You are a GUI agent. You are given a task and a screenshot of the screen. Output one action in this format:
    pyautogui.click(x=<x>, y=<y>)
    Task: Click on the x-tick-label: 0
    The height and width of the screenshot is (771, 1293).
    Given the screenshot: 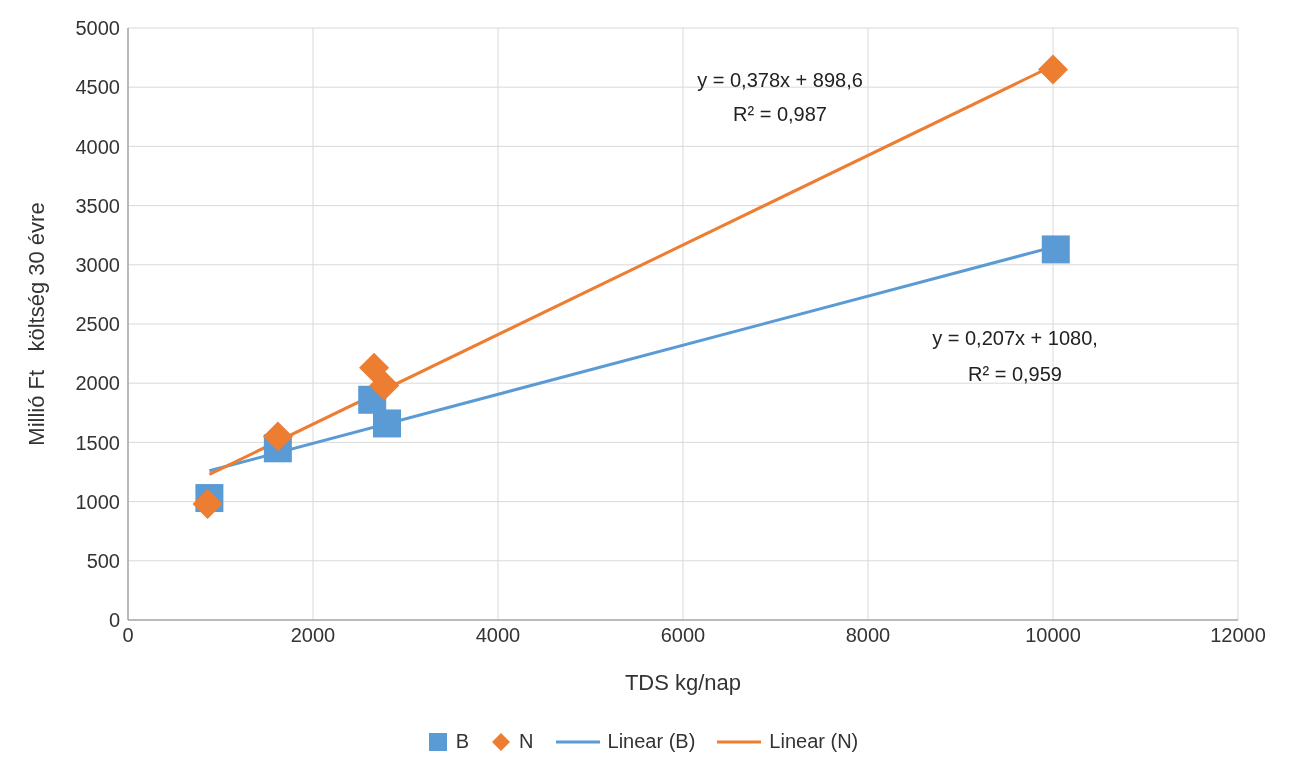 What is the action you would take?
    pyautogui.click(x=128, y=635)
    